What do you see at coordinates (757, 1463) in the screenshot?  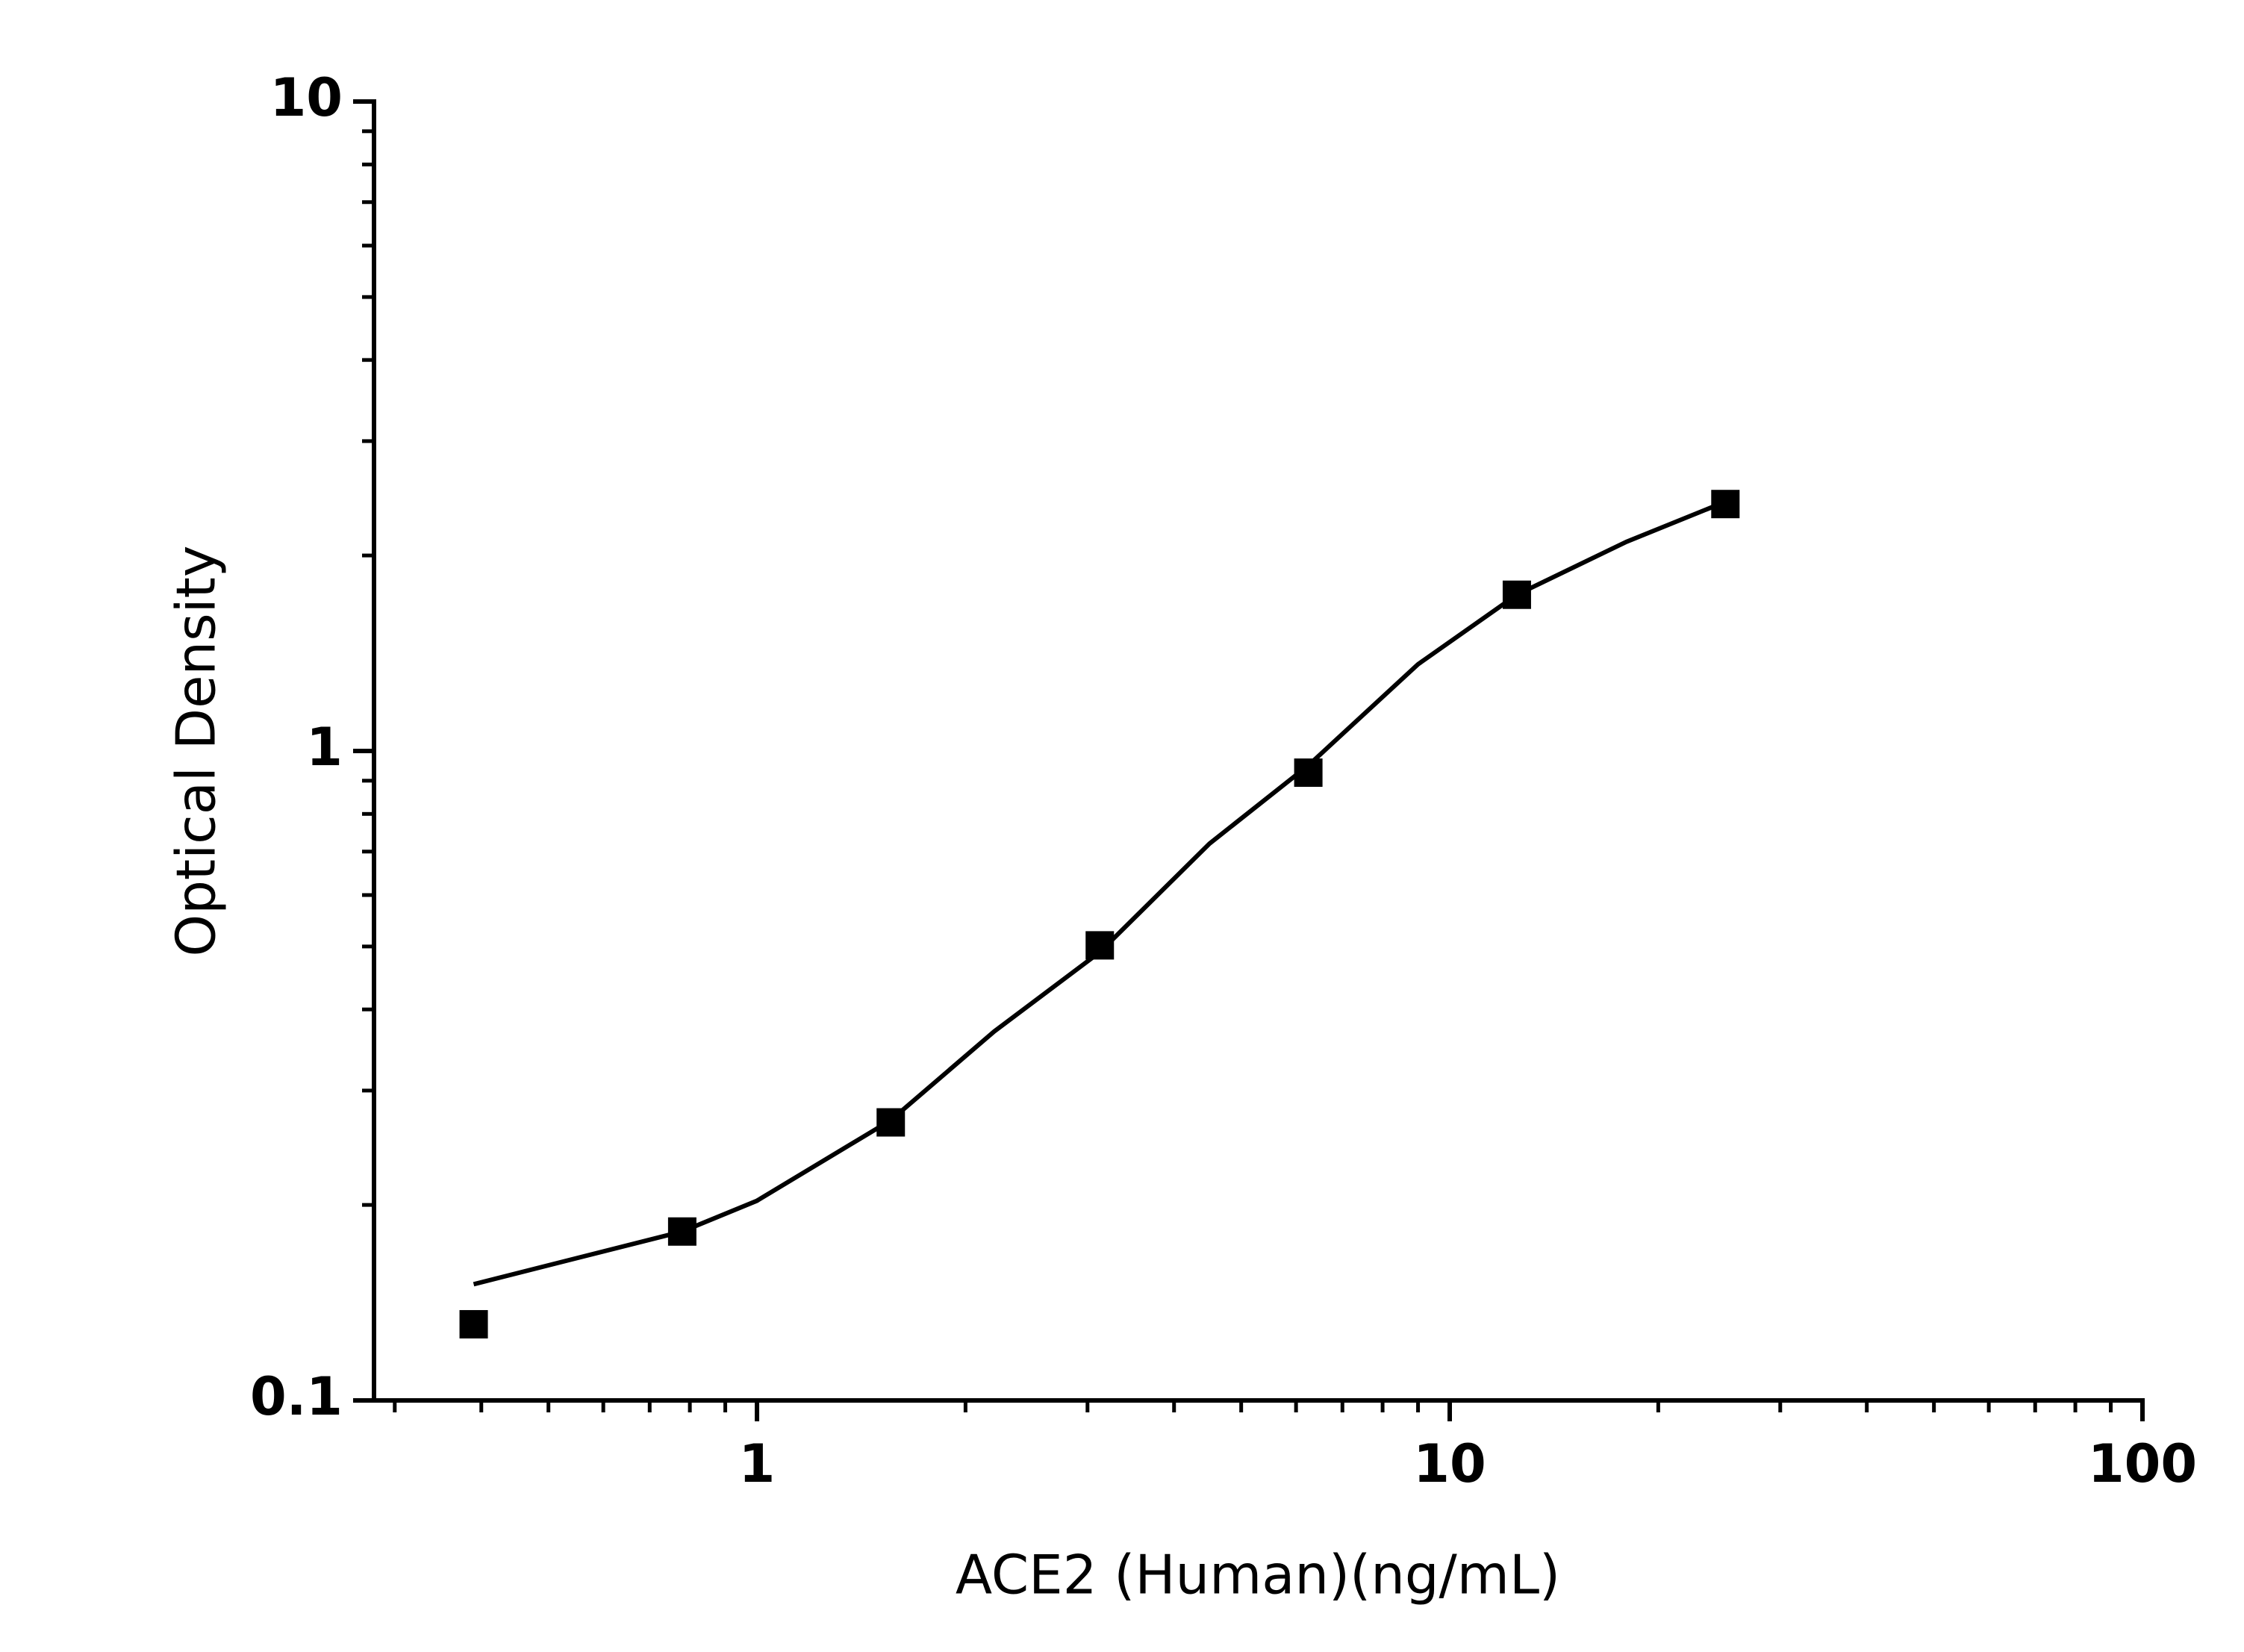 I see `x-tick-label: 1` at bounding box center [757, 1463].